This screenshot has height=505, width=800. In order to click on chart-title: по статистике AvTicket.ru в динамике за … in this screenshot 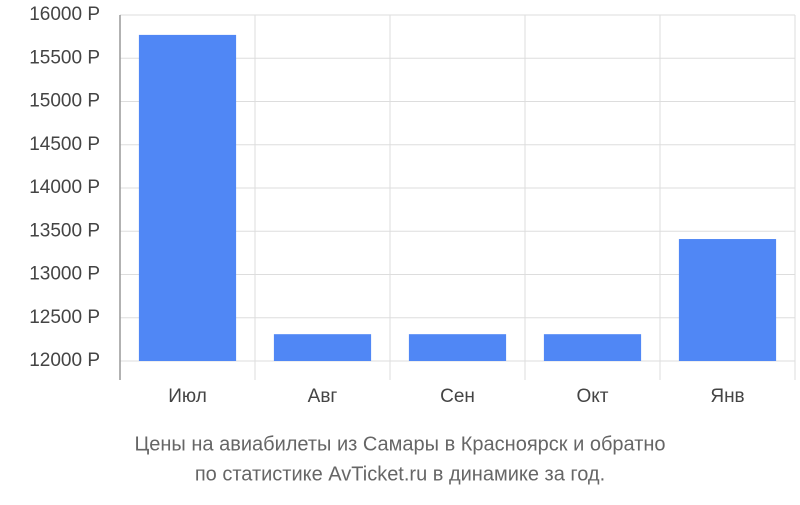, I will do `click(400, 474)`.